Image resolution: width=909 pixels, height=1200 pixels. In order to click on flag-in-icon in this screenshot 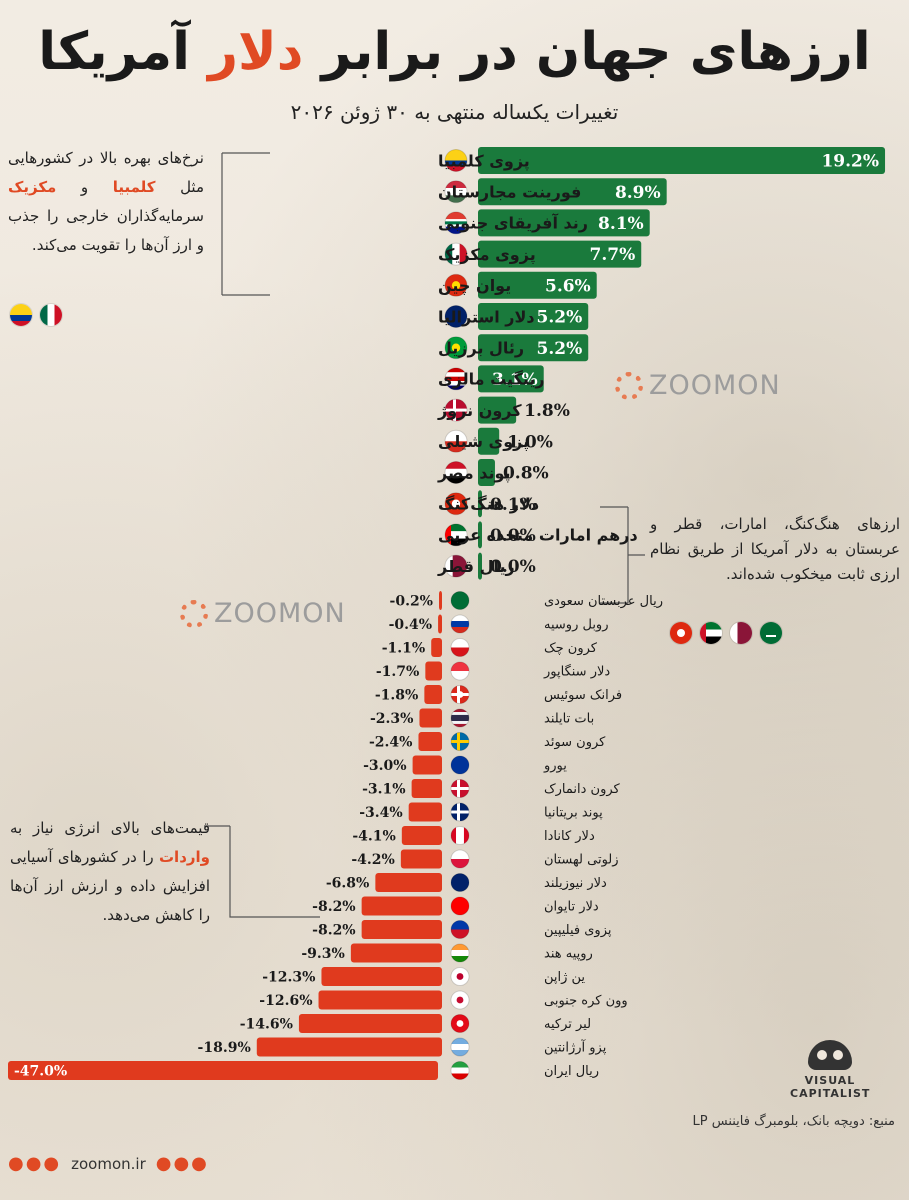, I will do `click(460, 953)`.